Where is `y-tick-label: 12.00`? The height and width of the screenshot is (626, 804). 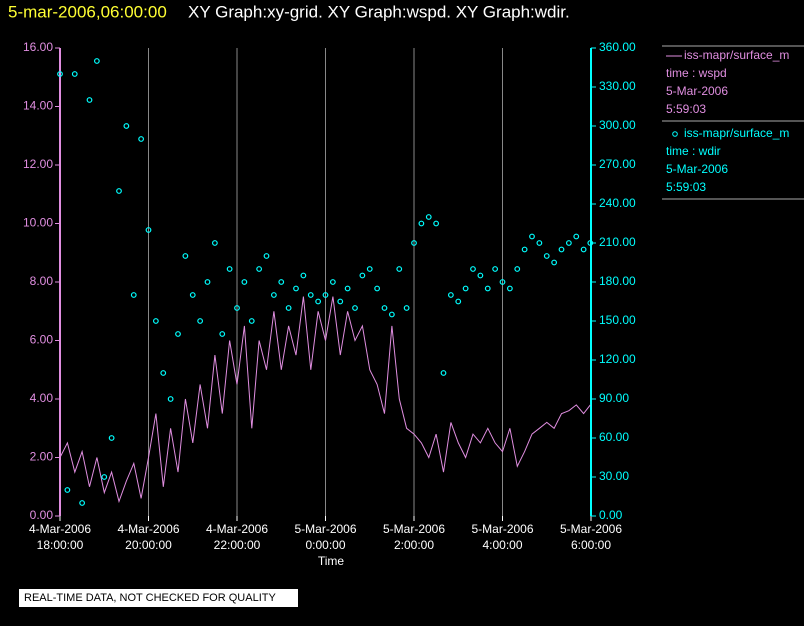
y-tick-label: 12.00 is located at coordinates (38, 164).